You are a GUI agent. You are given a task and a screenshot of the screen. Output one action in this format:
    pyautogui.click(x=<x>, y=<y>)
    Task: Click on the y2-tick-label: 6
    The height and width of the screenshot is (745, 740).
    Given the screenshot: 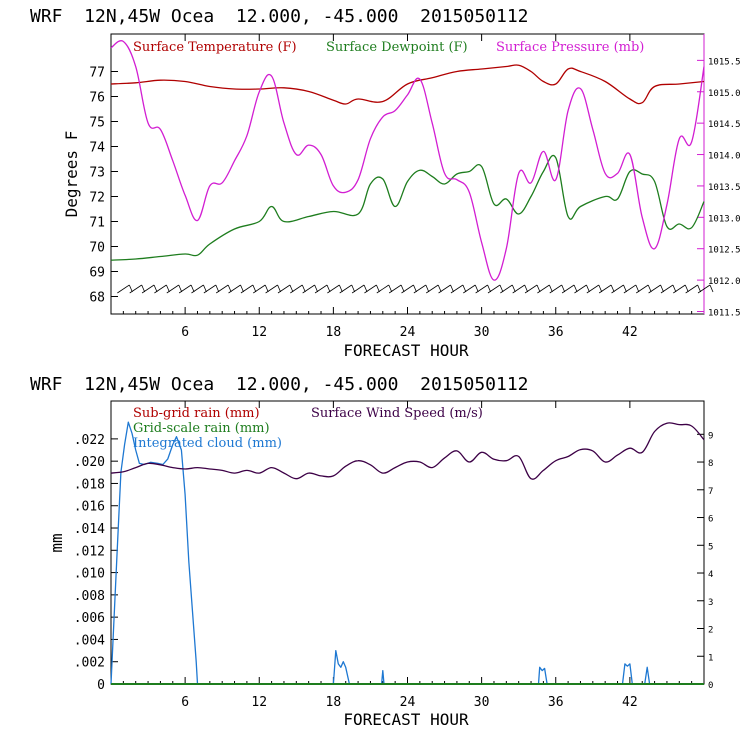 What is the action you would take?
    pyautogui.click(x=710, y=520)
    